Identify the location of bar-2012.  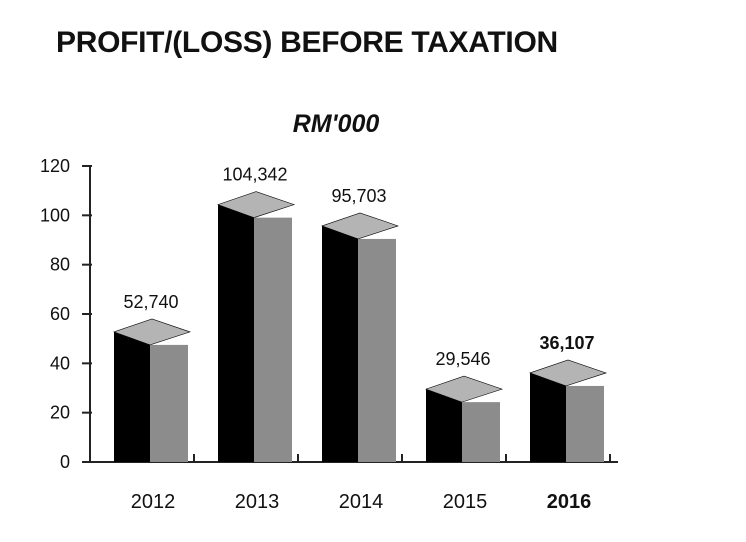
(152, 390).